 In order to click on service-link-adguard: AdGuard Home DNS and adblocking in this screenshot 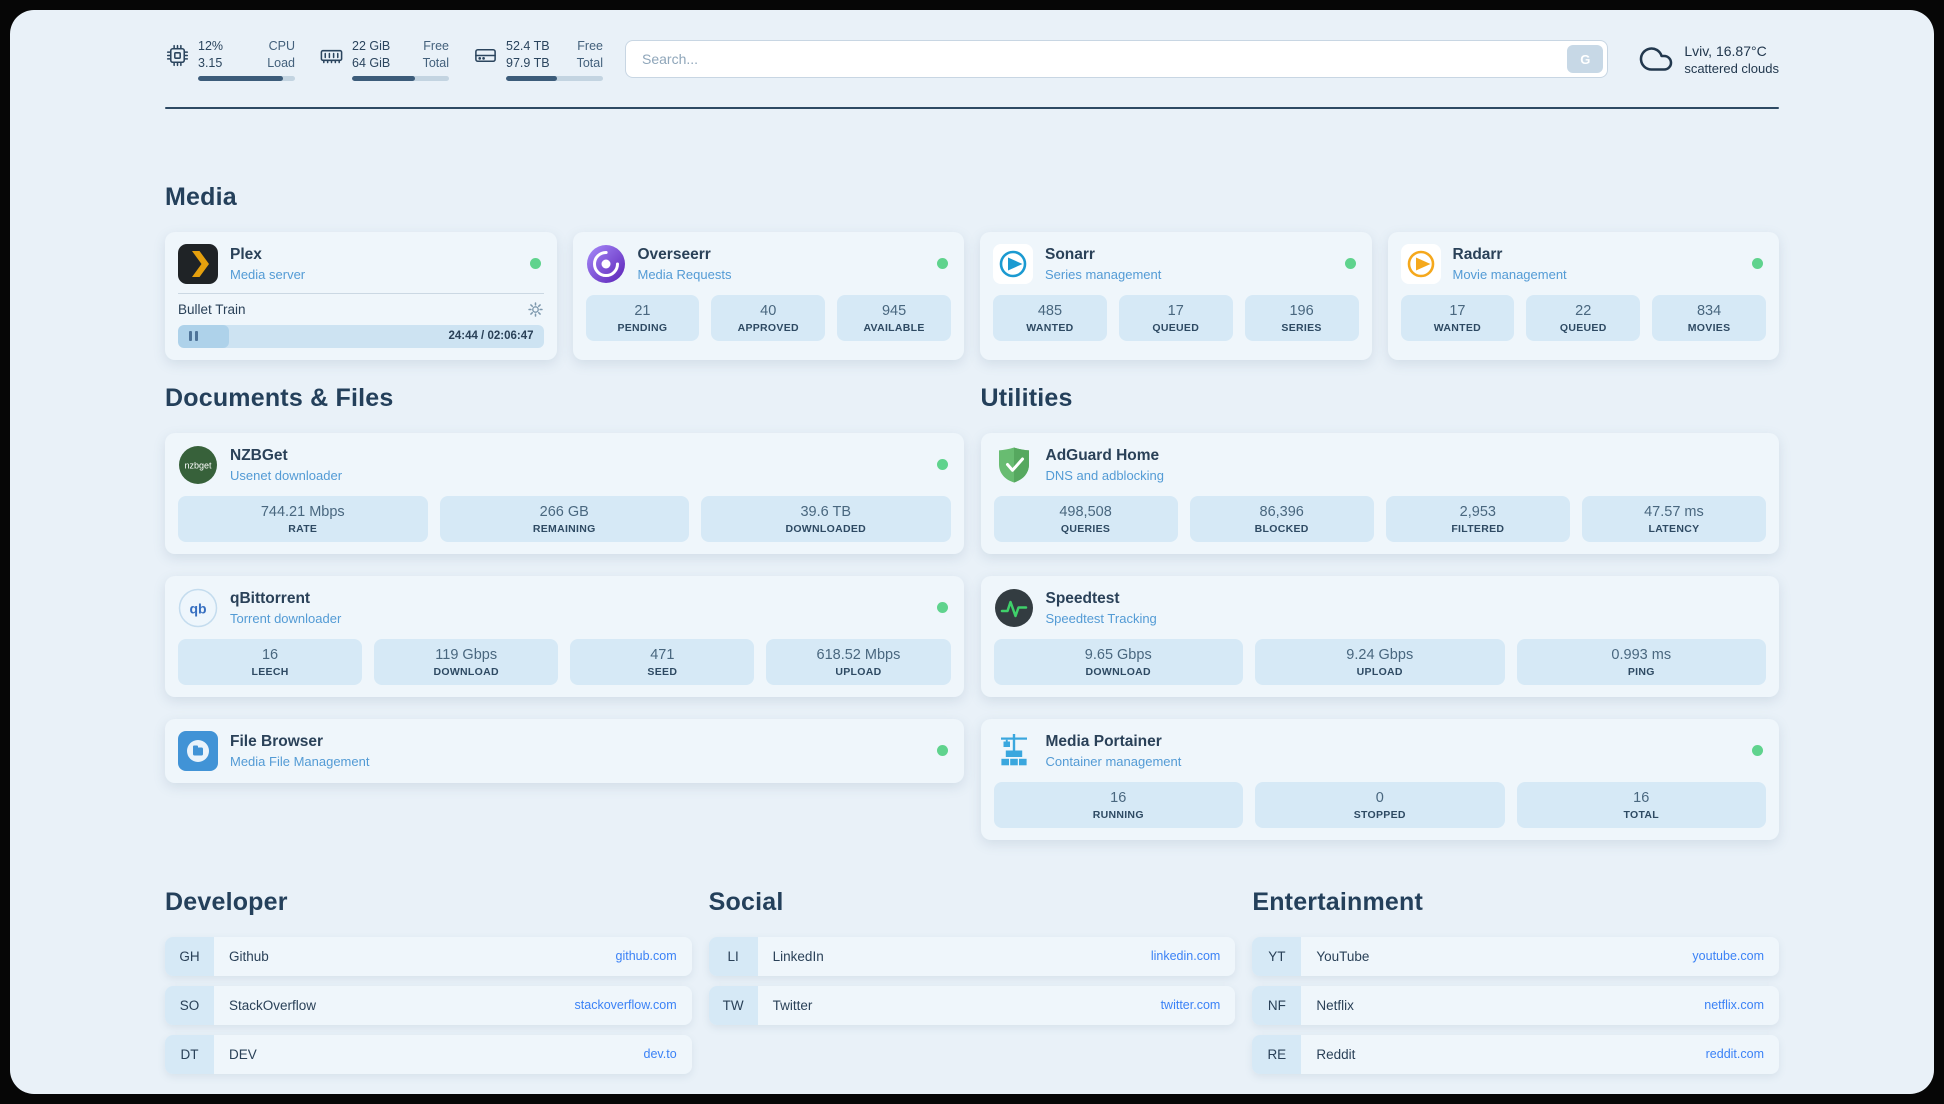, I will do `click(1380, 465)`.